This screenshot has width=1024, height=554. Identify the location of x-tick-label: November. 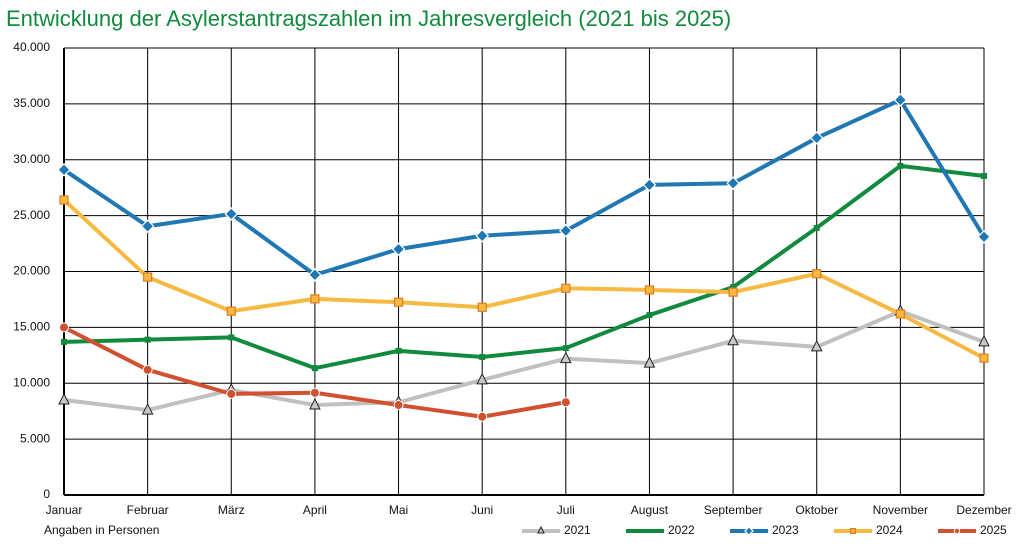
(900, 510).